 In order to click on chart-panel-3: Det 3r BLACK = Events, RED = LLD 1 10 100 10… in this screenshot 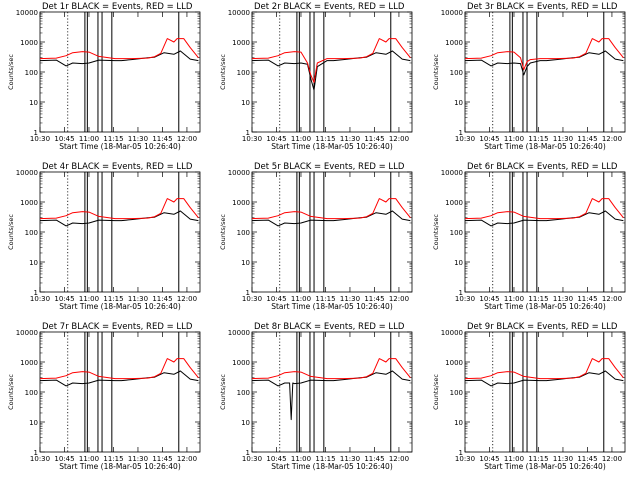, I will do `click(529, 76)`.